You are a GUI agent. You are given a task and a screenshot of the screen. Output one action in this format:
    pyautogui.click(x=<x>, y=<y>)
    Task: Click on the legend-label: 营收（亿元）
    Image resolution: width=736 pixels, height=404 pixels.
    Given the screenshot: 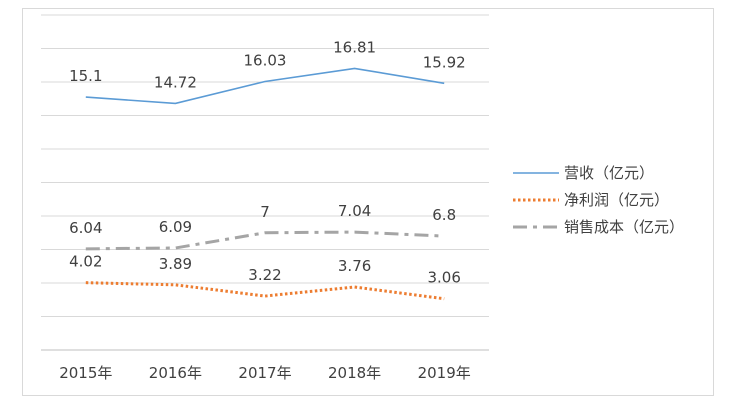 What is the action you would take?
    pyautogui.click(x=609, y=173)
    